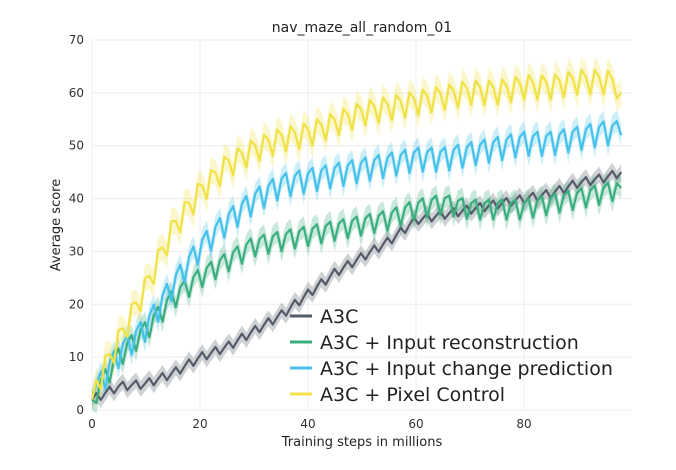 Image resolution: width=676 pixels, height=470 pixels. I want to click on y-tick-label: 10, so click(76, 357).